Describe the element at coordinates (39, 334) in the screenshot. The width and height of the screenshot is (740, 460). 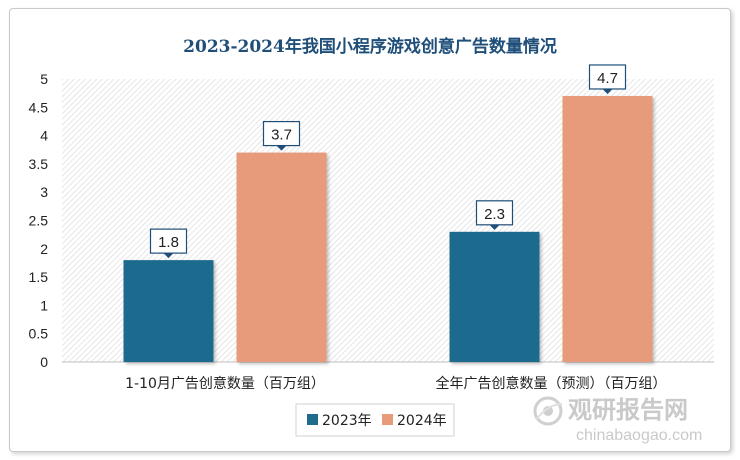
I see `y-tick-label: 0.5` at that location.